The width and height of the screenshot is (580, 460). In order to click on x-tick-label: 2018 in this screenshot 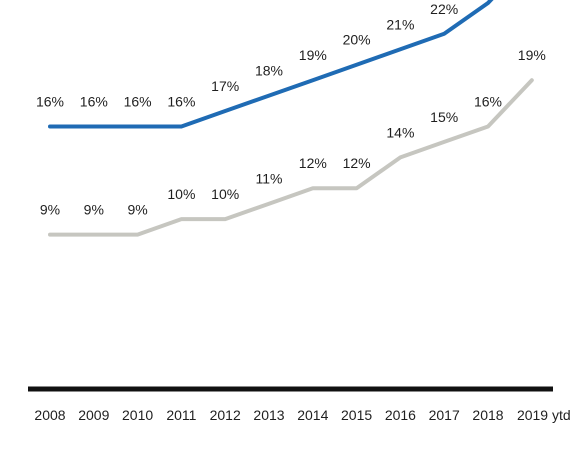, I will do `click(487, 415)`.